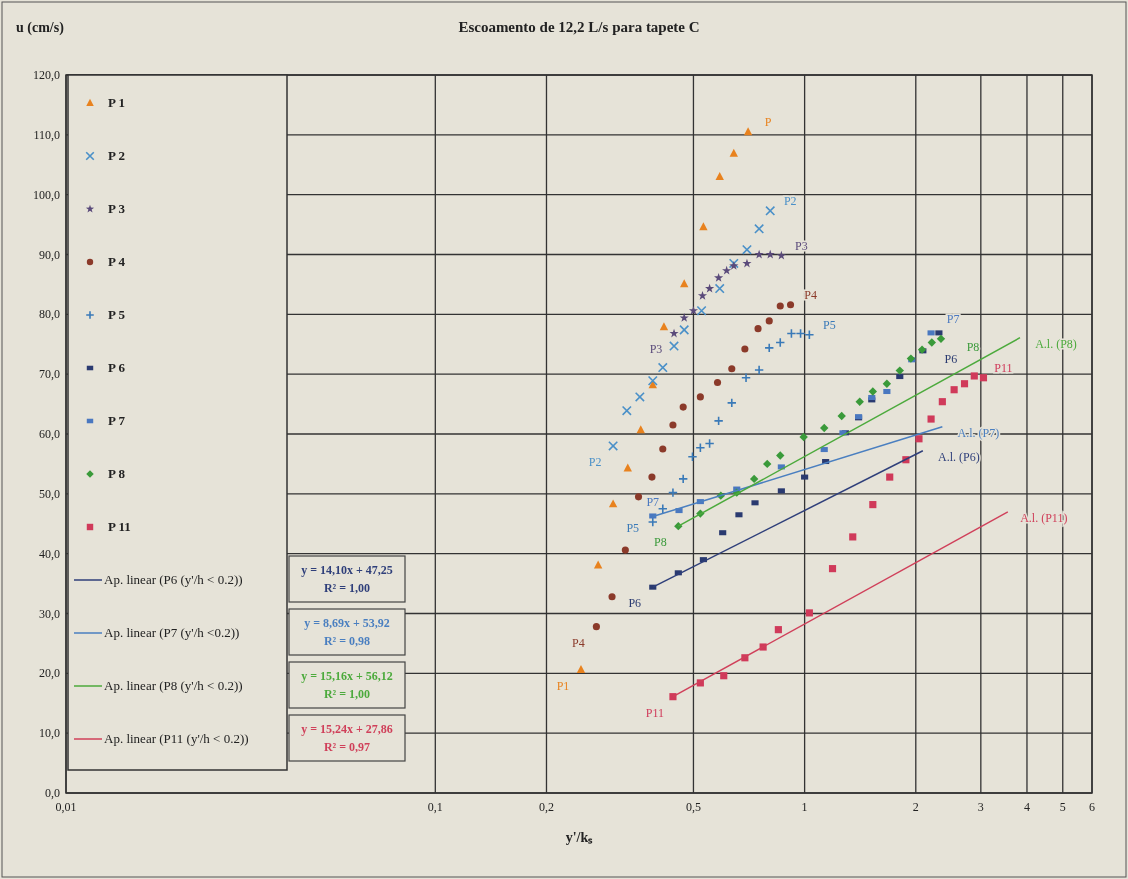 The image size is (1128, 879). I want to click on legend-label: Ap. linear (P6 (y'/h < 0.2)), so click(173, 579).